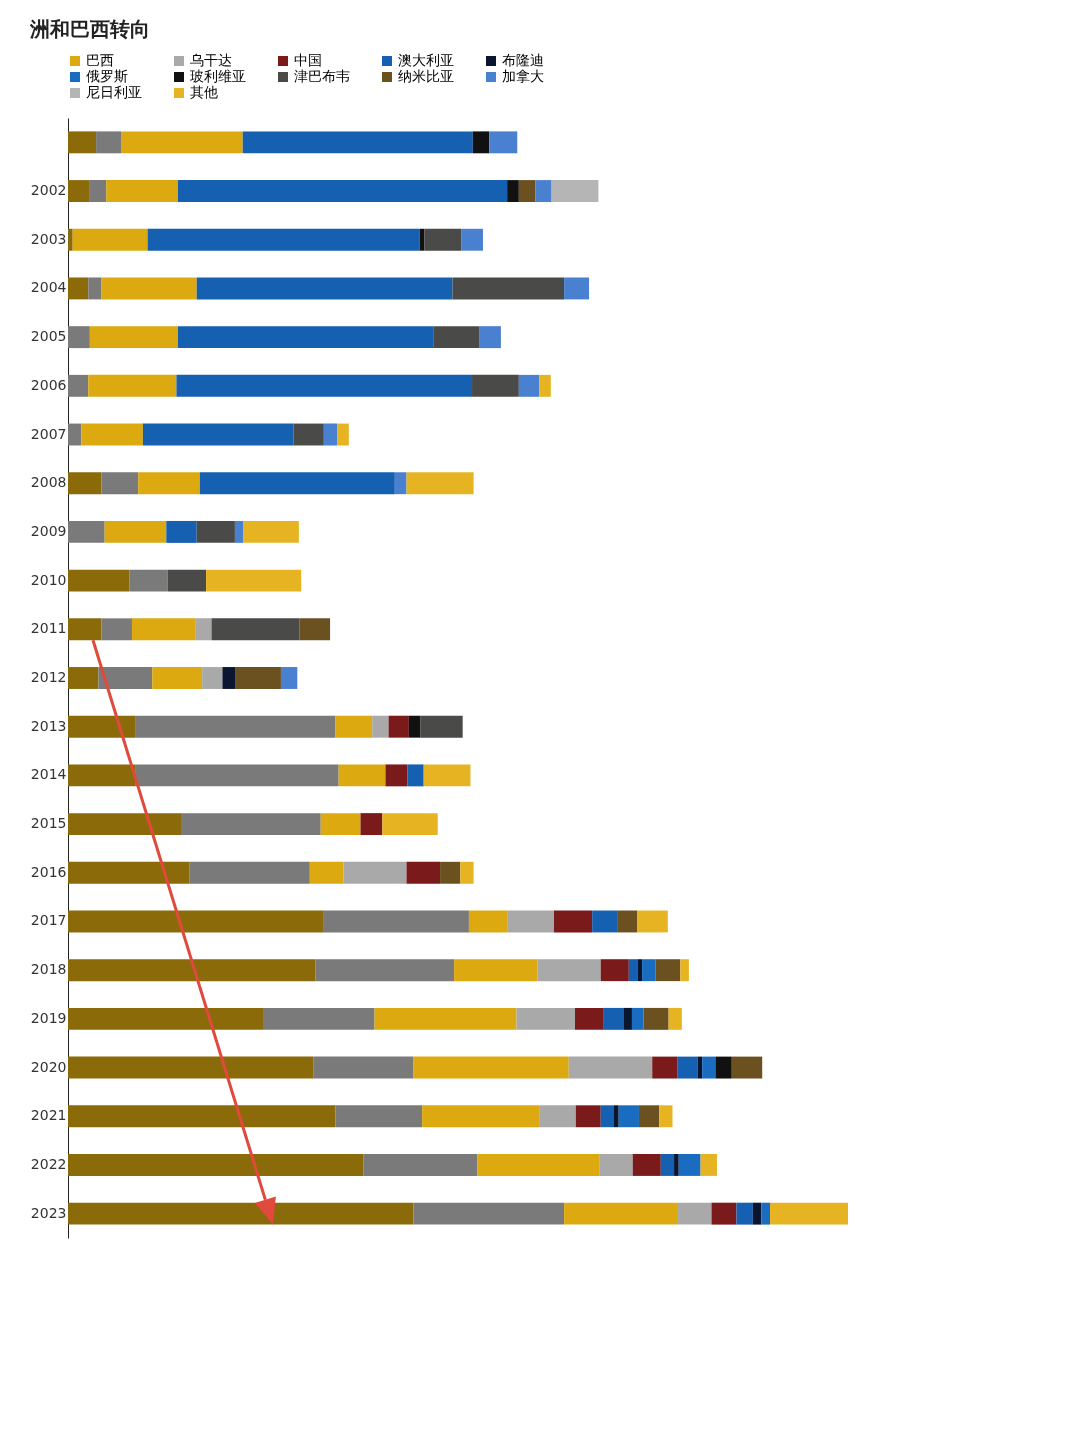  What do you see at coordinates (114, 92) in the screenshot?
I see `legend-label: 尼日利亚` at bounding box center [114, 92].